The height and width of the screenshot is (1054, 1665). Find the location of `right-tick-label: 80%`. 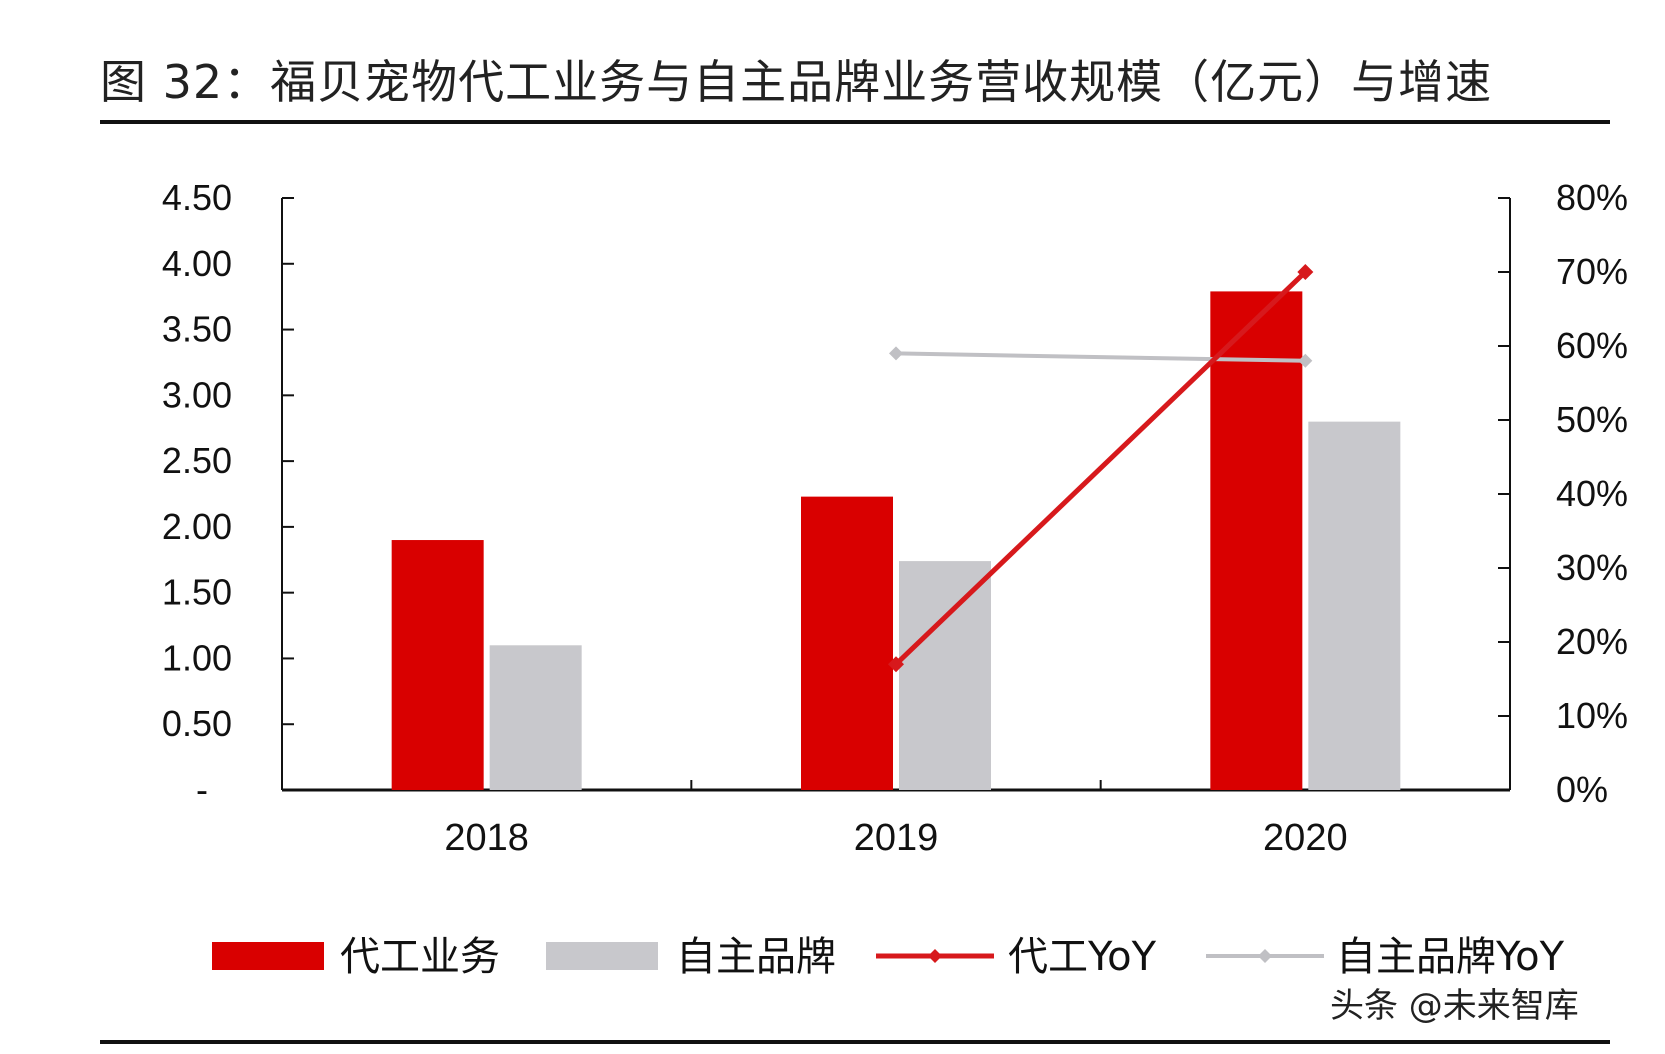

right-tick-label: 80% is located at coordinates (1592, 197).